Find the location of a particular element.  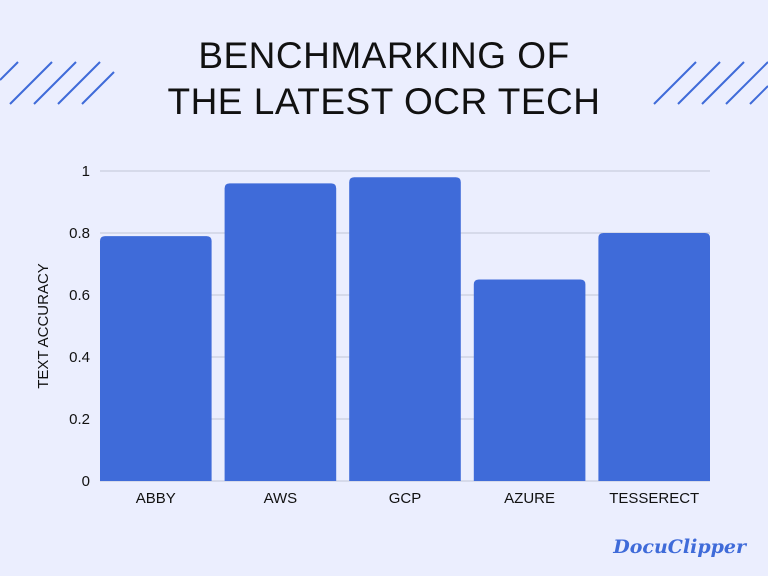

x-tick-label: AWS is located at coordinates (281, 498).